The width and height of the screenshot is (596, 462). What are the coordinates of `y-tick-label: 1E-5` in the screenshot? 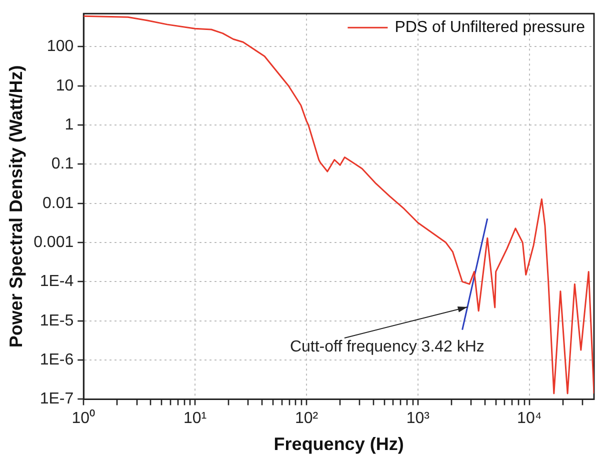 It's located at (57, 321).